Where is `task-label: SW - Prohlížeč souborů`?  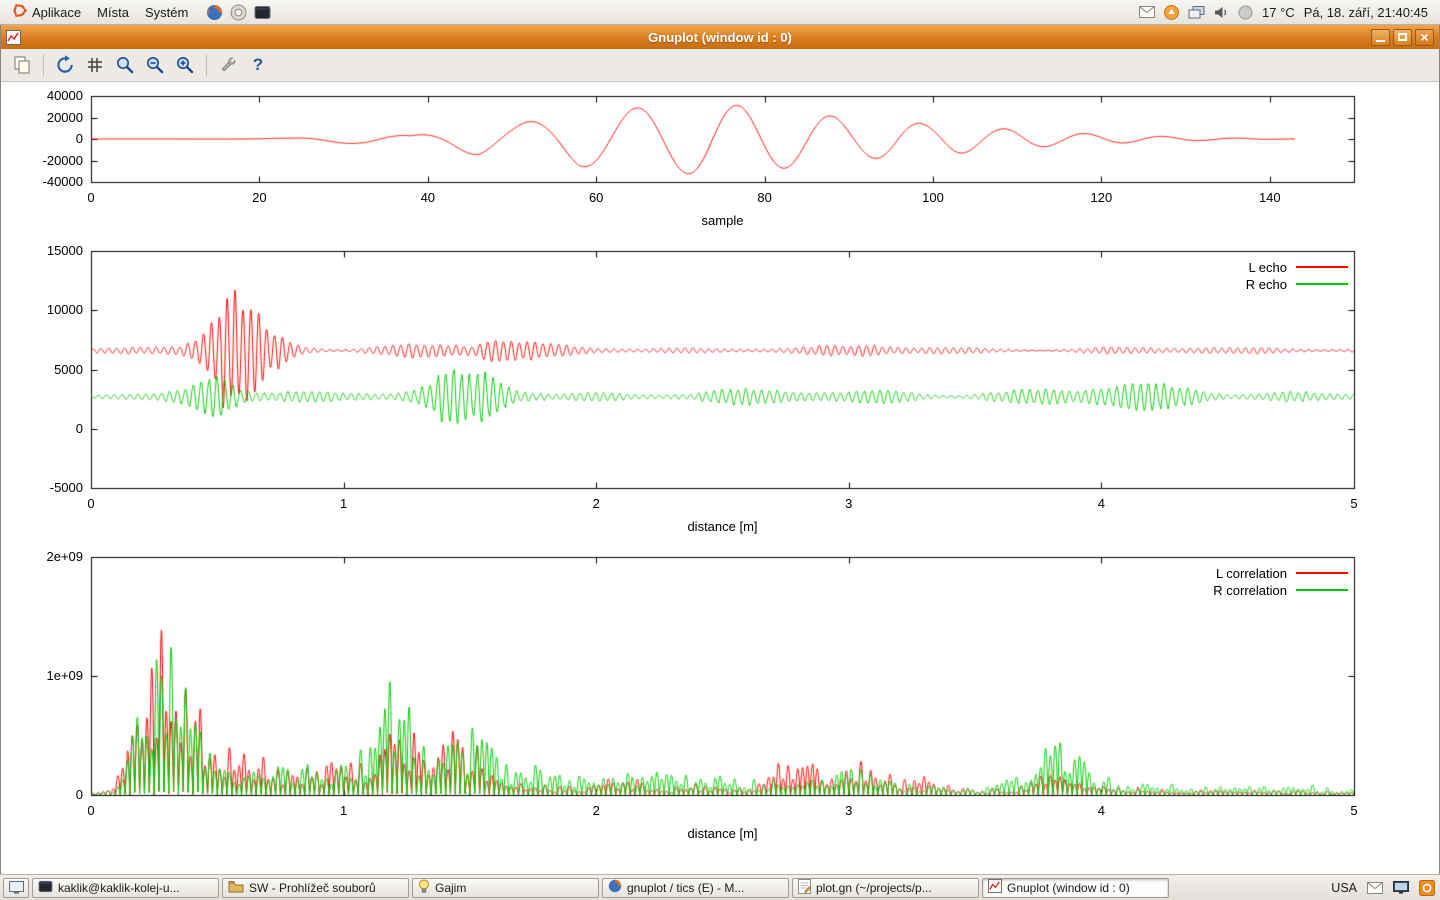 task-label: SW - Prohlížeč souborů is located at coordinates (312, 887).